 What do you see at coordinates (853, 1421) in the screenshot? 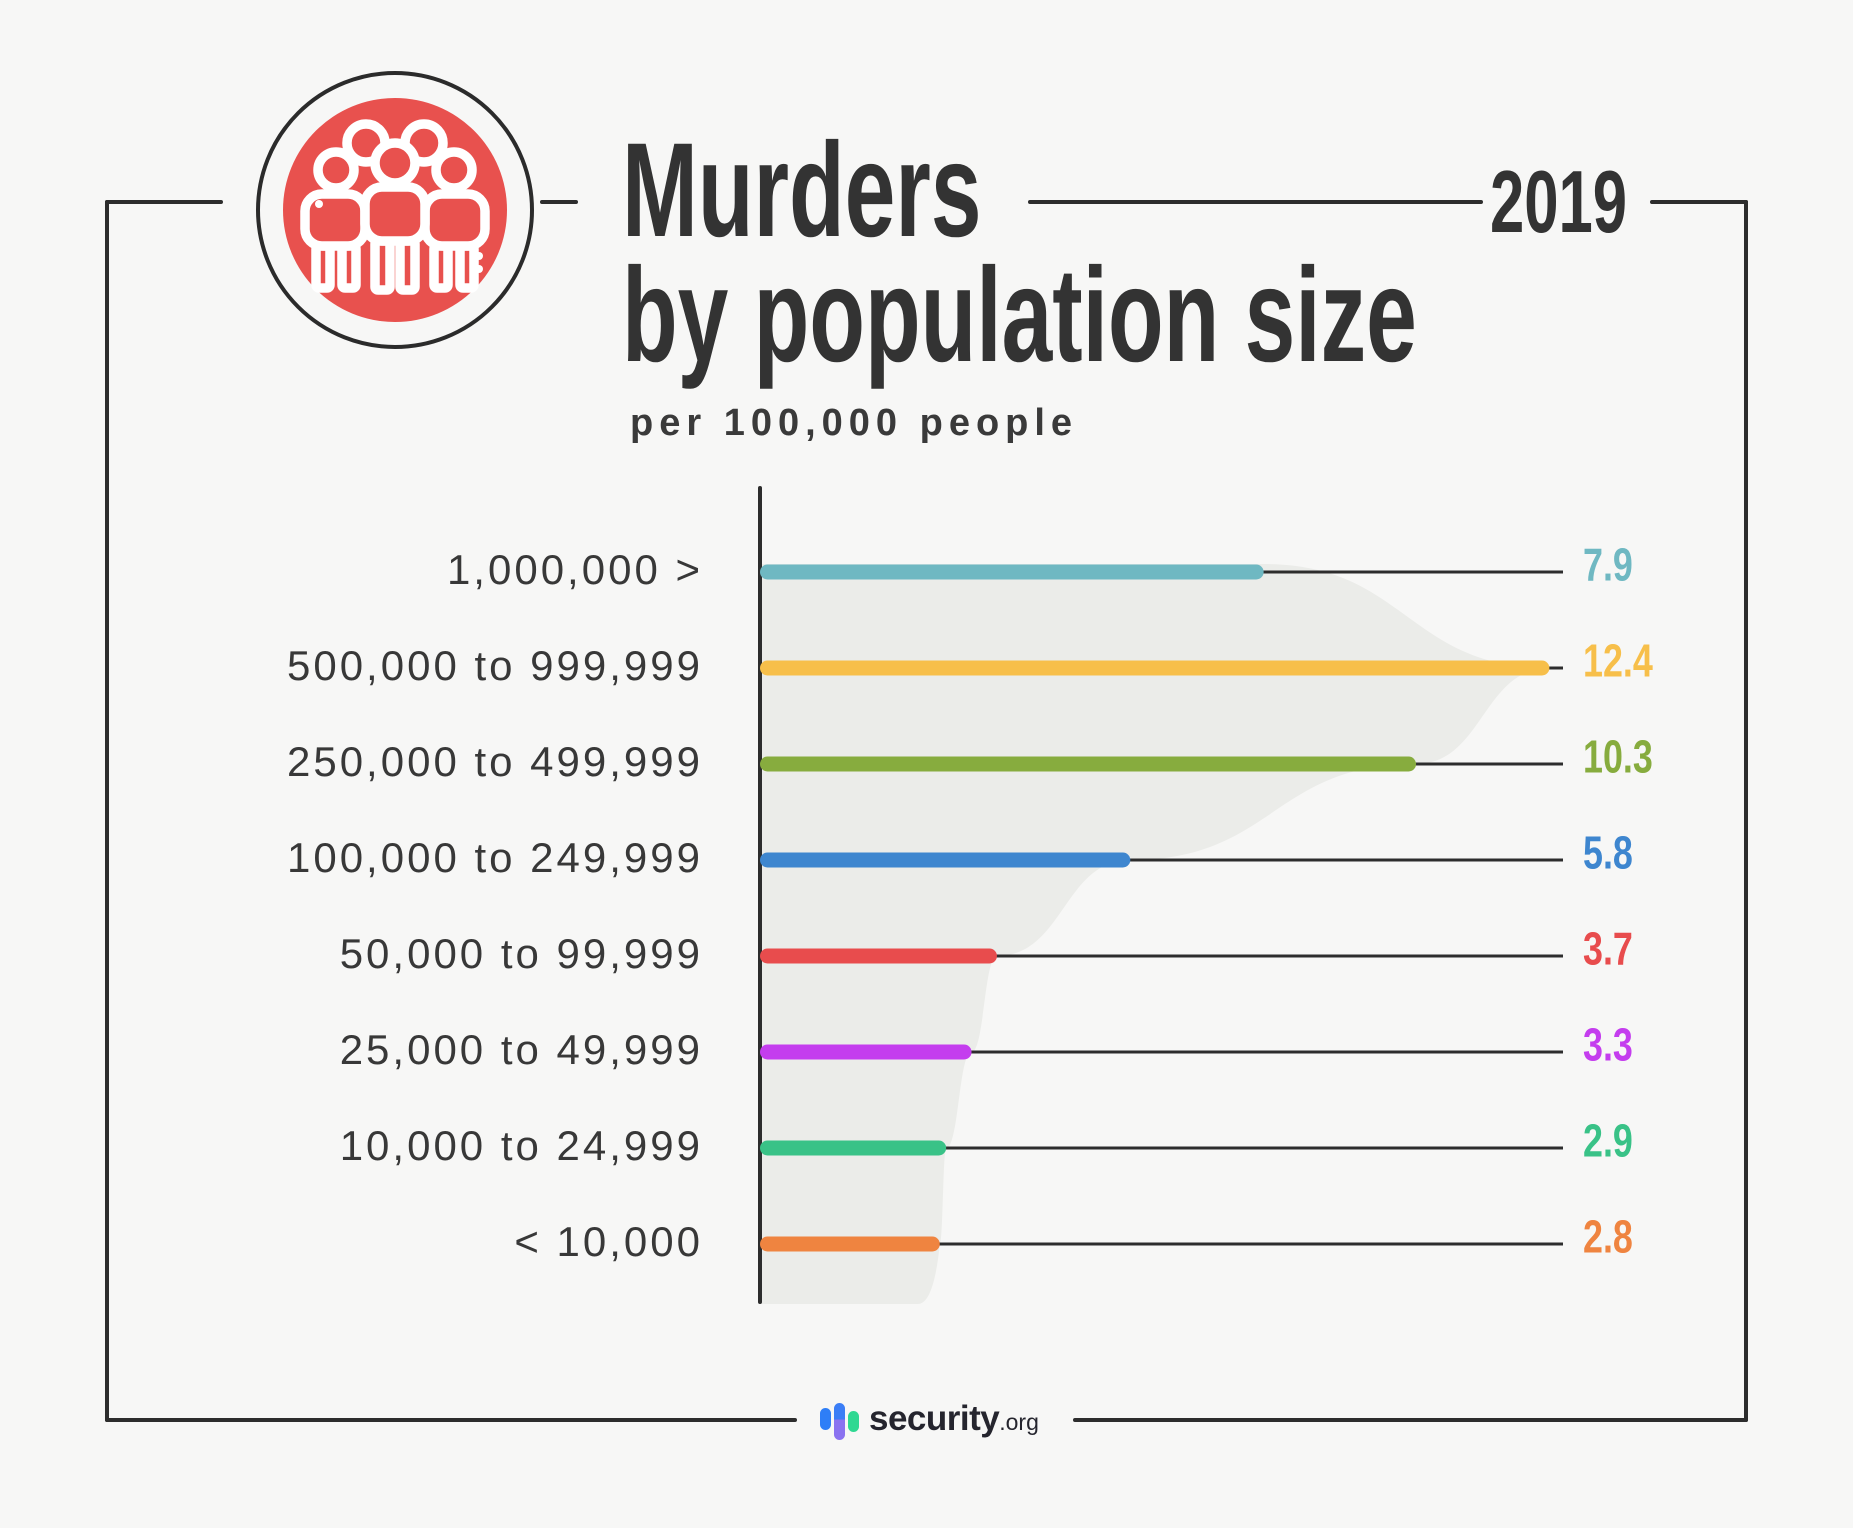
I see `logo-bar-green` at bounding box center [853, 1421].